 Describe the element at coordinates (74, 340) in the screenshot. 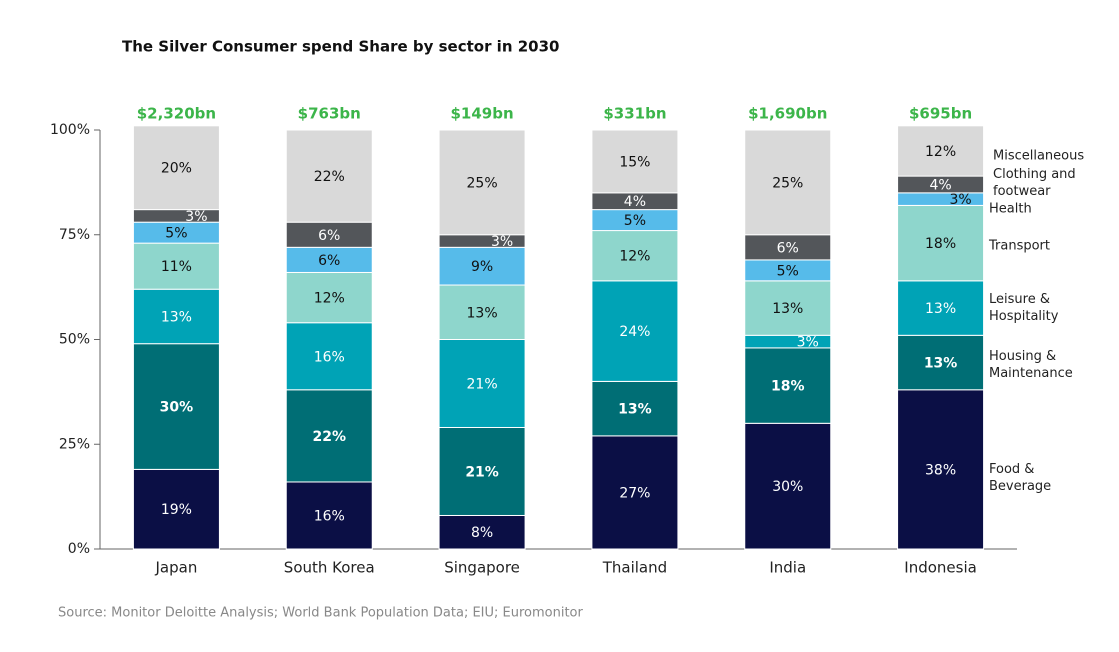

I see `y-tick-label: 50%` at that location.